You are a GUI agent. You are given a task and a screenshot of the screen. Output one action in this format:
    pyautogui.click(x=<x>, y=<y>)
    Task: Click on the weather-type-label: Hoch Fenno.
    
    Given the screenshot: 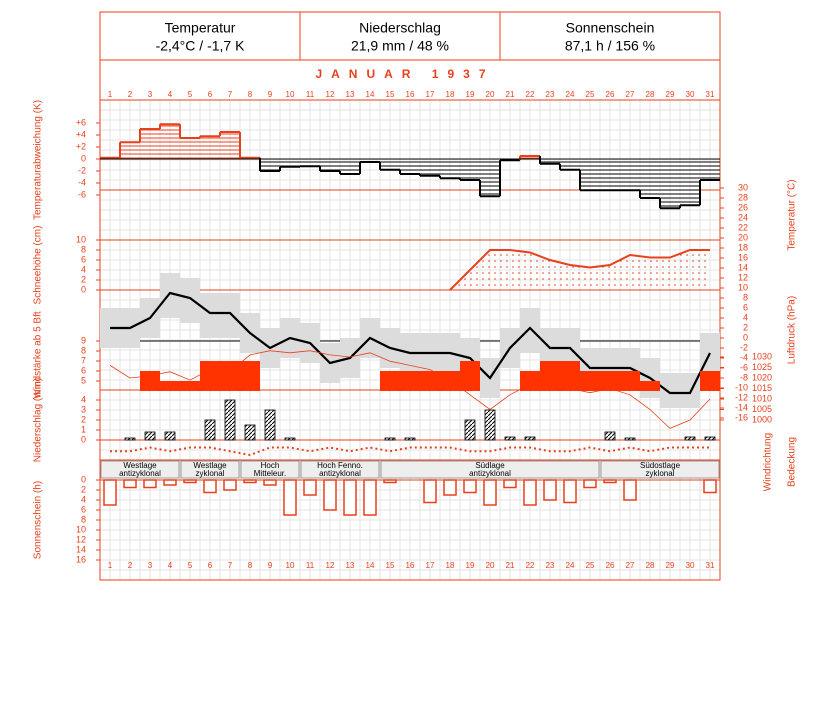 What is the action you would take?
    pyautogui.click(x=340, y=465)
    